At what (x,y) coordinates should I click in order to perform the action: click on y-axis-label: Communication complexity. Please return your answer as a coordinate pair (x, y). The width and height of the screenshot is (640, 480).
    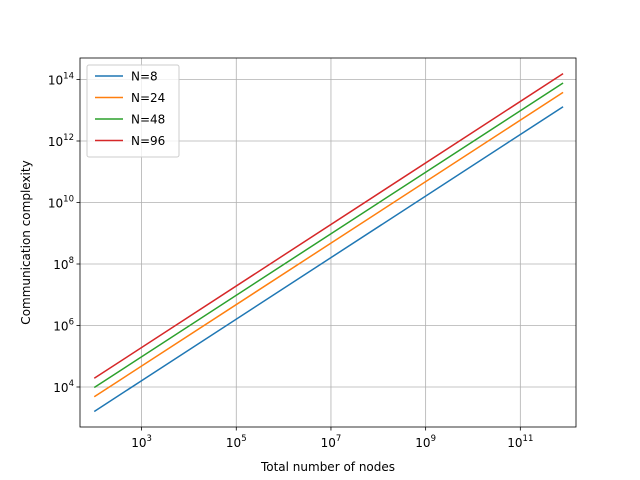
    Looking at the image, I should click on (26, 242).